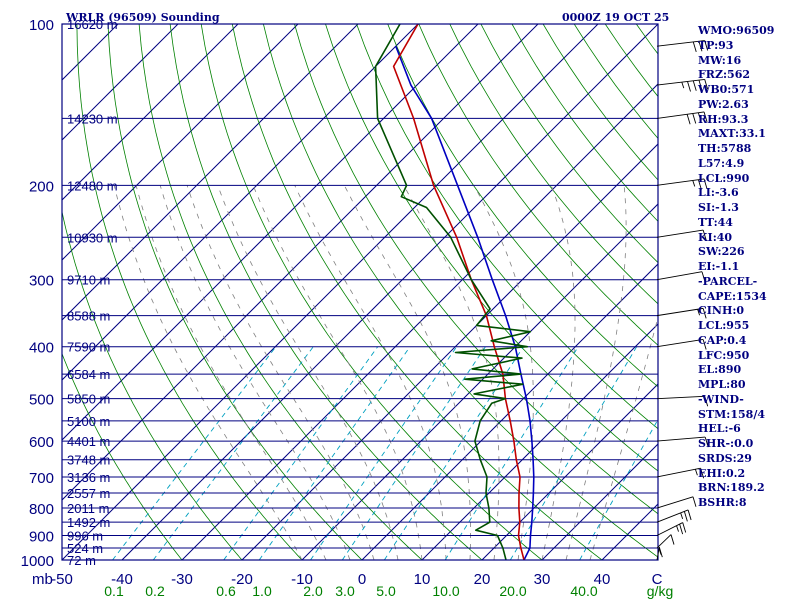  I want to click on mixing-ratio-label: 1.0, so click(262, 591).